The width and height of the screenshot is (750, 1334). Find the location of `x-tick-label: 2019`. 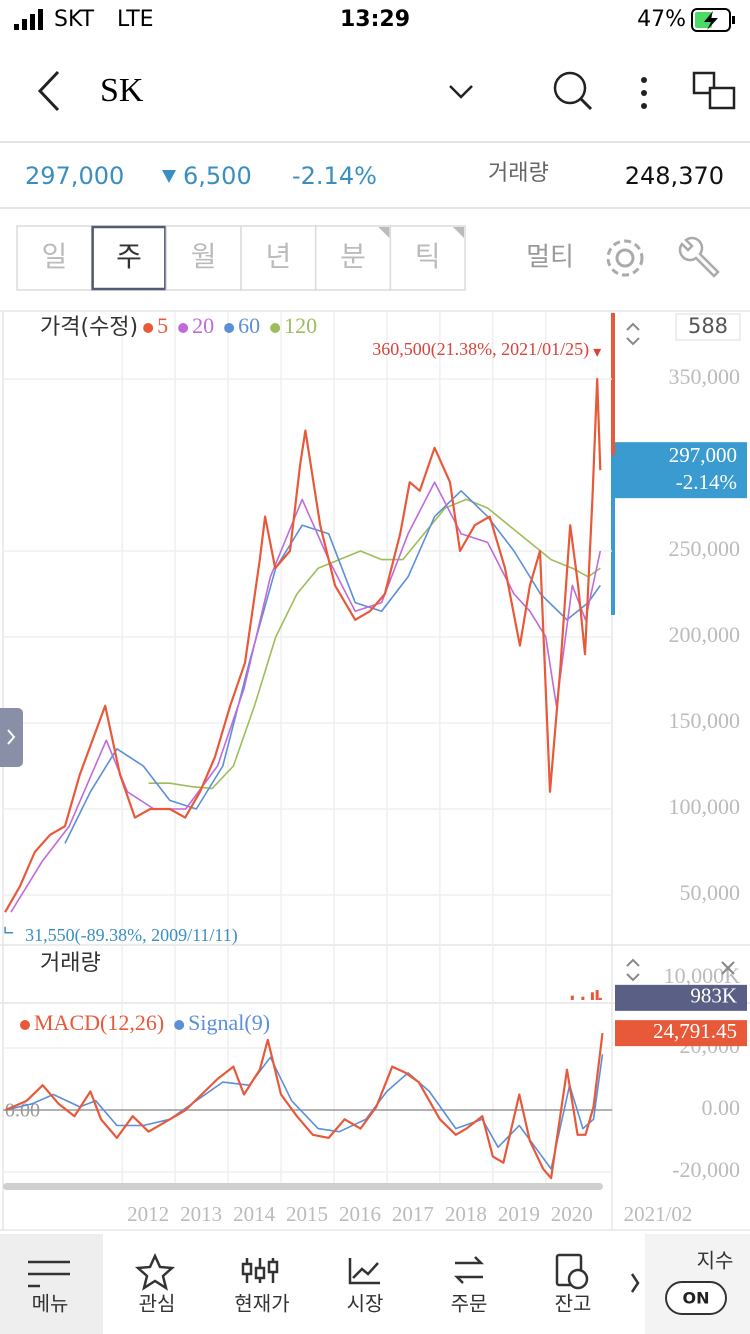

x-tick-label: 2019 is located at coordinates (519, 1214).